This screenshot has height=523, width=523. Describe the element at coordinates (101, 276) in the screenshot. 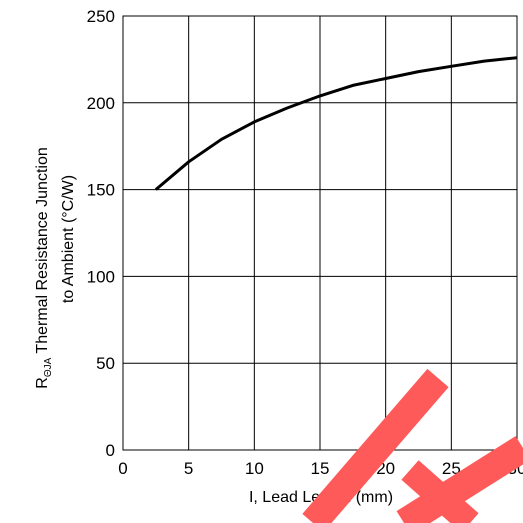

I see `y-tick-label: 100` at that location.